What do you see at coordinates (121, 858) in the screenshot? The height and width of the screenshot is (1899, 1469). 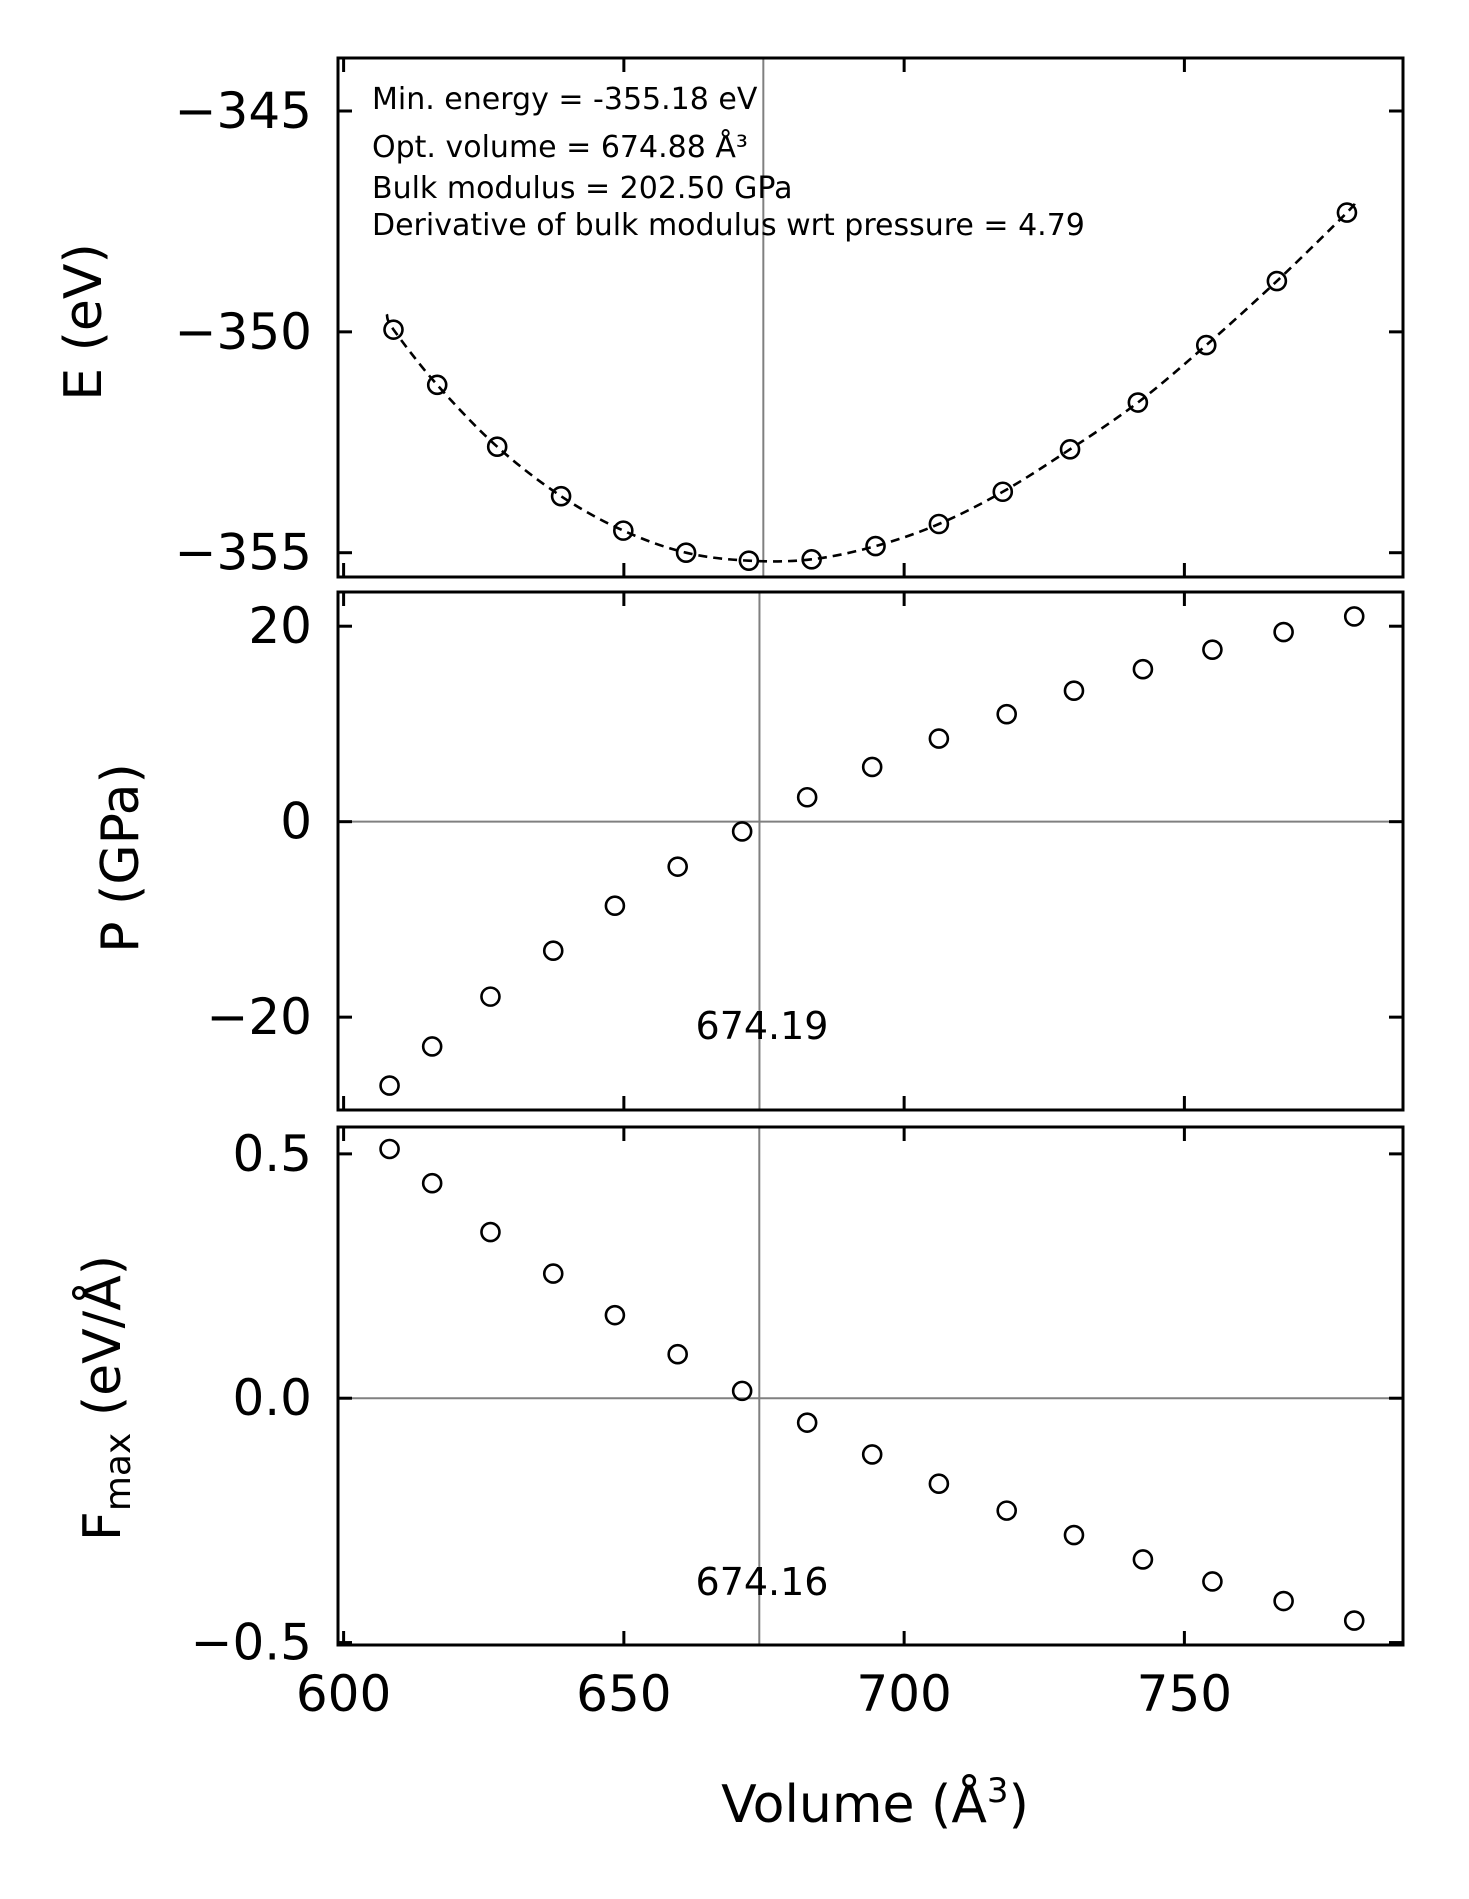 I see `pressure-y-axis-label: P (GPa)` at bounding box center [121, 858].